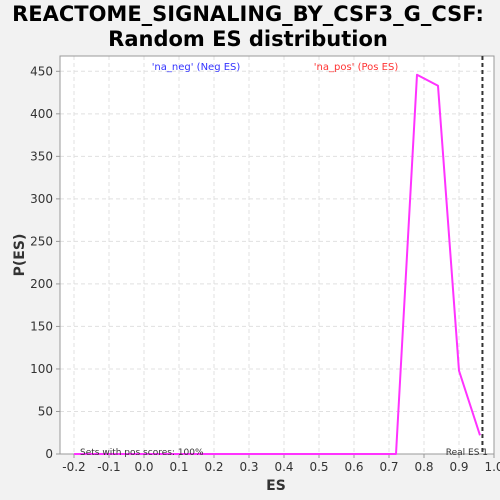 This screenshot has height=500, width=500. What do you see at coordinates (423, 467) in the screenshot?
I see `x-tick-label: 0.8` at bounding box center [423, 467].